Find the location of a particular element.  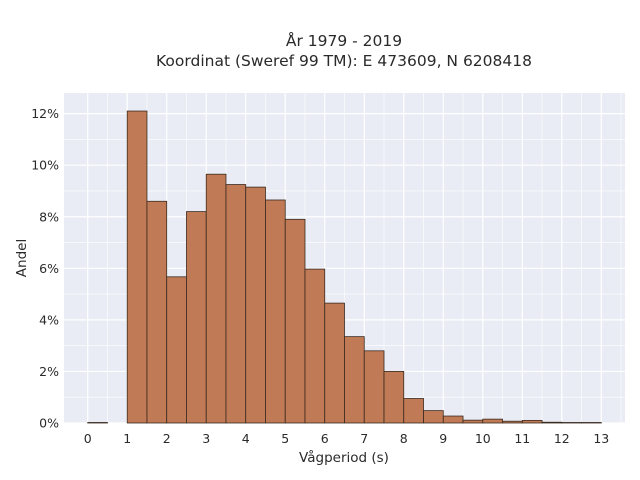

y-tick-label: 12% is located at coordinates (45, 113).